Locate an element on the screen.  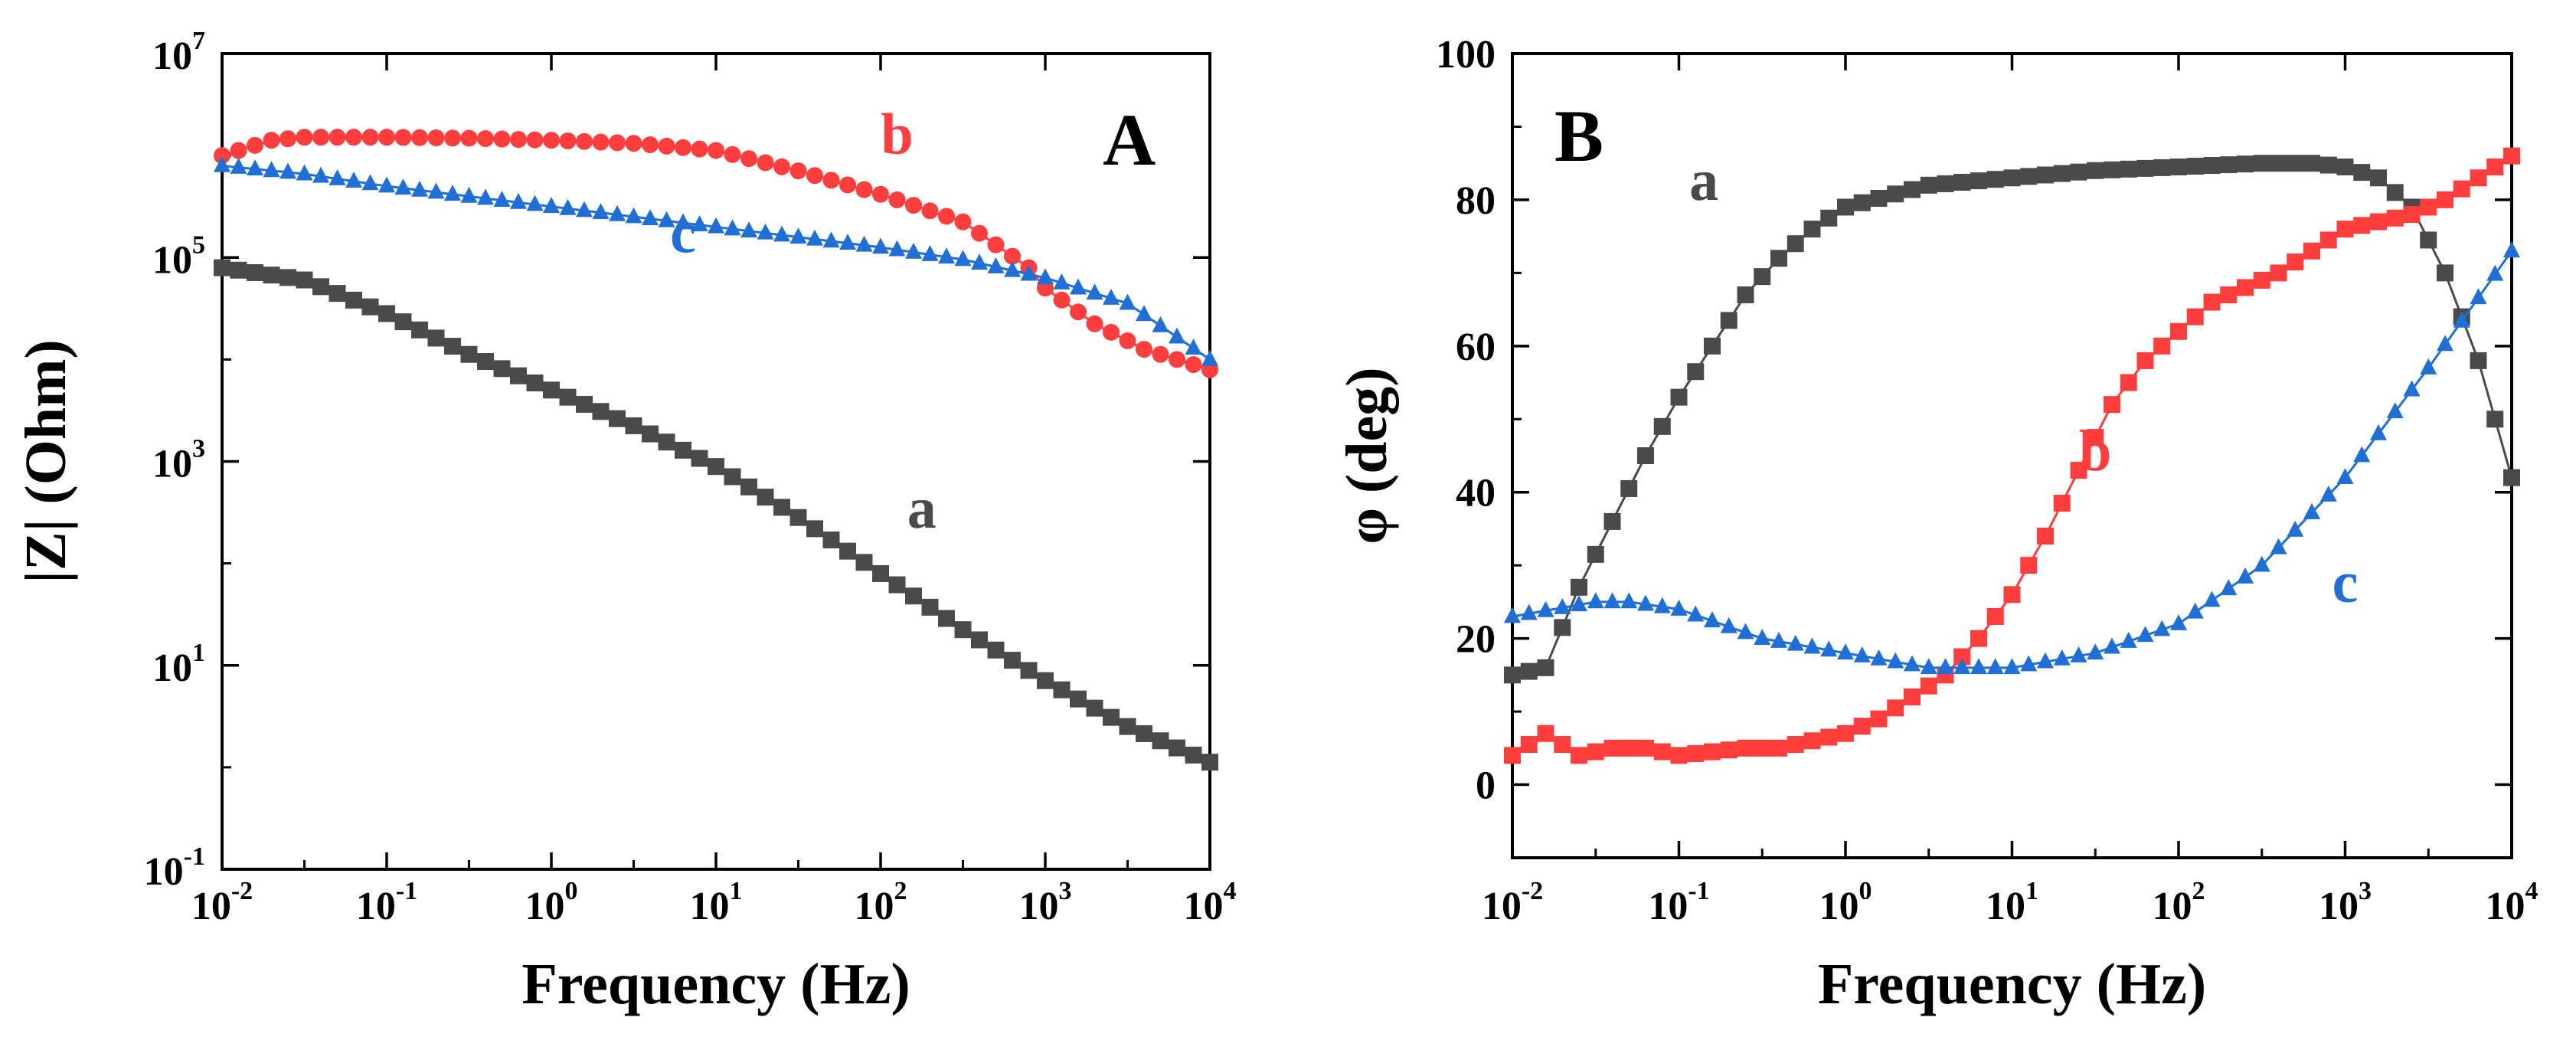
x-axis-title: Frequency (Hz) is located at coordinates (715, 984).